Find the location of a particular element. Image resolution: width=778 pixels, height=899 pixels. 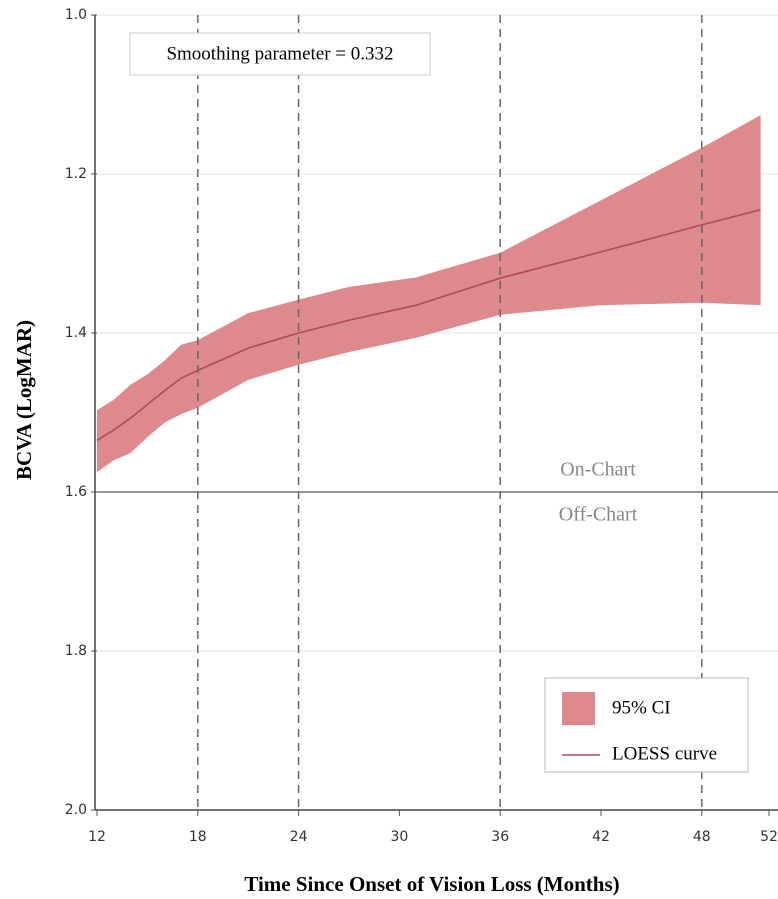

annotation-box is located at coordinates (280, 54).